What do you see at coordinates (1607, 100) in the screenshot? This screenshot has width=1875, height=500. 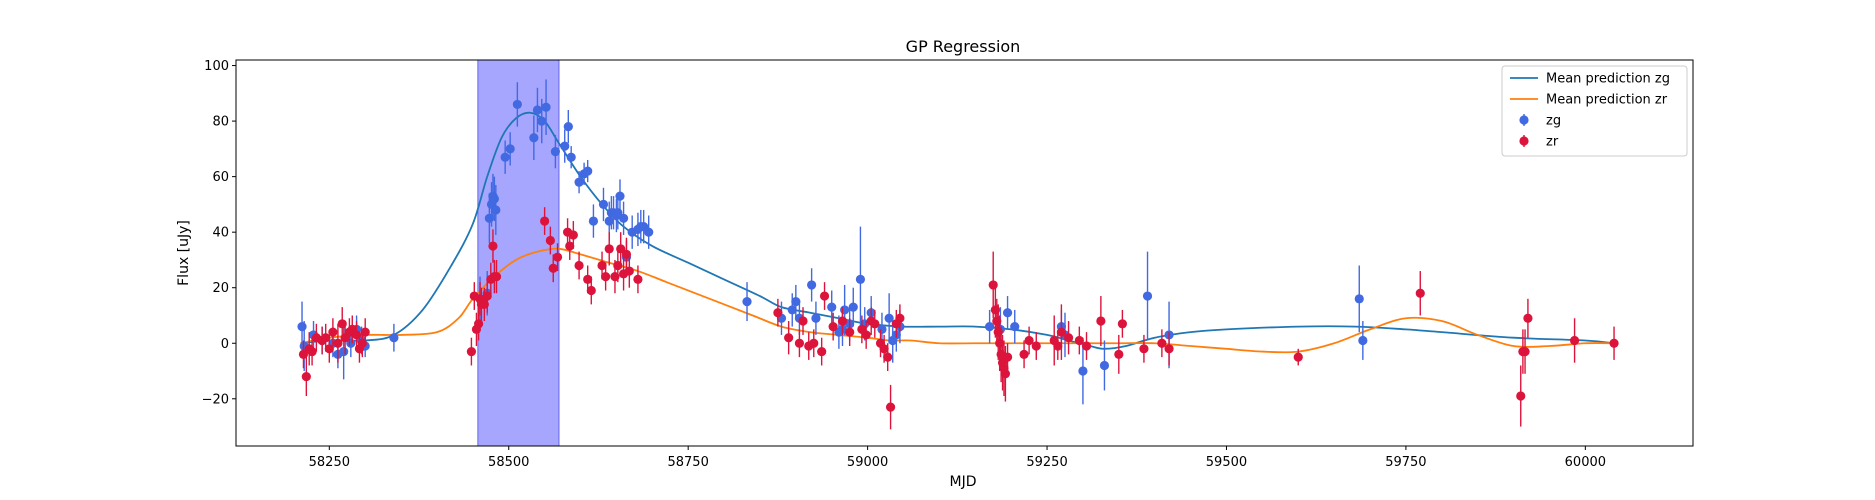 I see `legend-label: Mean prediction zr` at bounding box center [1607, 100].